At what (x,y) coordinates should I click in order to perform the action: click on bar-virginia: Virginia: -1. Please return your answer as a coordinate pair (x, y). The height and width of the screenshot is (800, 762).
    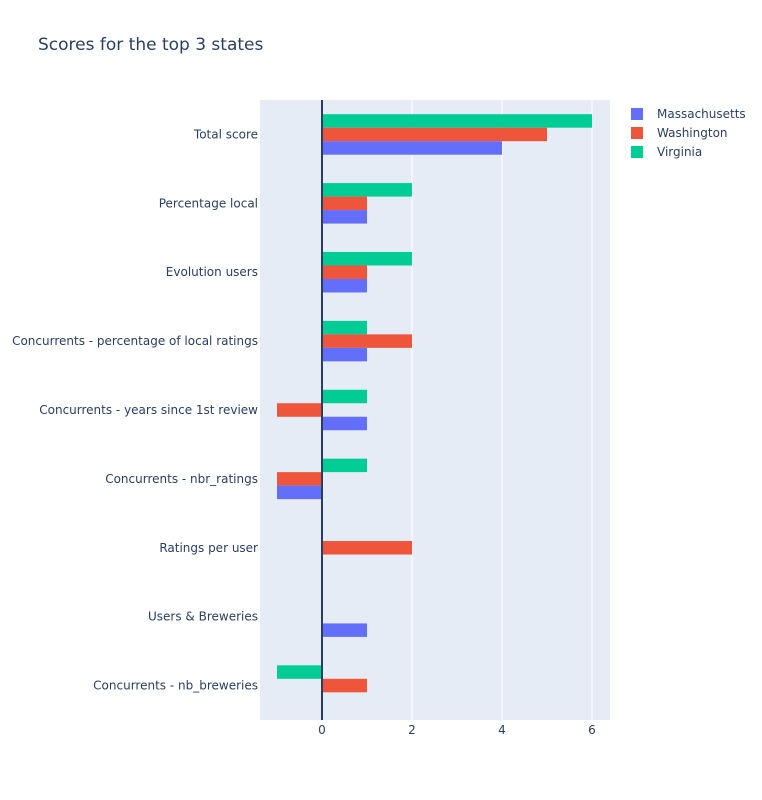
    Looking at the image, I should click on (299, 672).